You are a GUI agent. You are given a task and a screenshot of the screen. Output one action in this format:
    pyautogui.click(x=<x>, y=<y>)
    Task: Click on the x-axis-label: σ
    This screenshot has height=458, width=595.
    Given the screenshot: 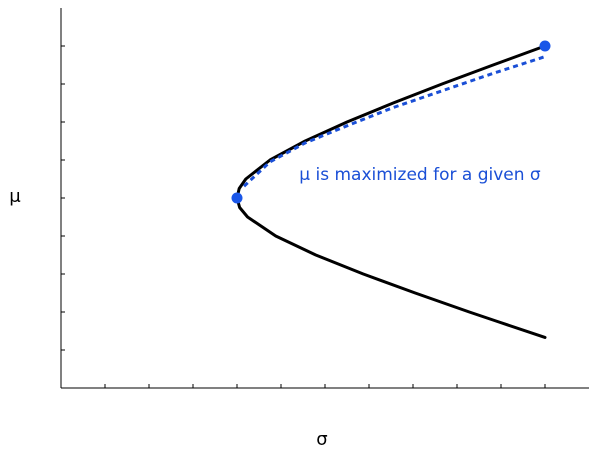 What is the action you would take?
    pyautogui.click(x=321, y=439)
    